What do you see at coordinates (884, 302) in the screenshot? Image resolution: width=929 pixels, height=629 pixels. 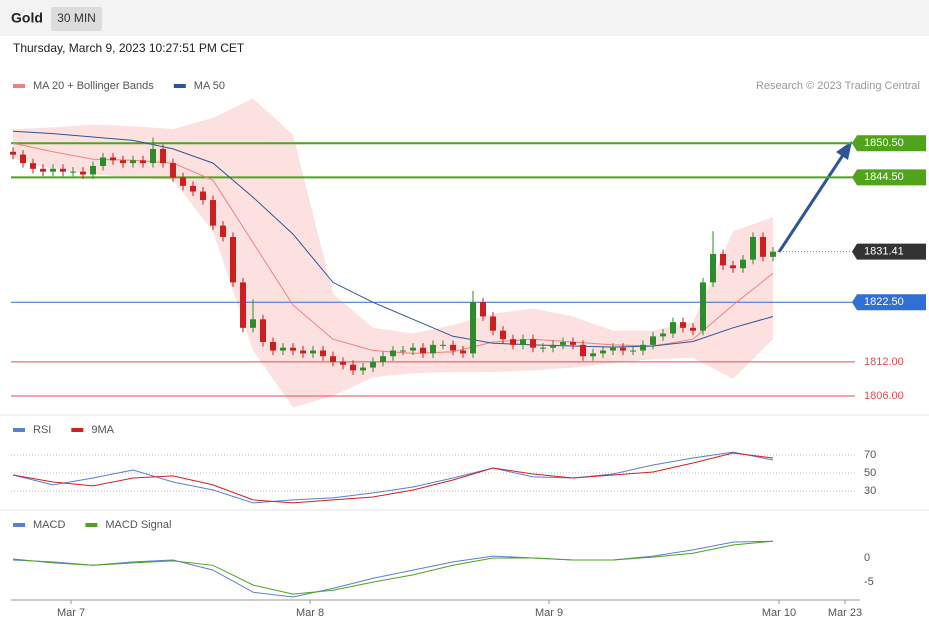 I see `level-label: 1822.50` at bounding box center [884, 302].